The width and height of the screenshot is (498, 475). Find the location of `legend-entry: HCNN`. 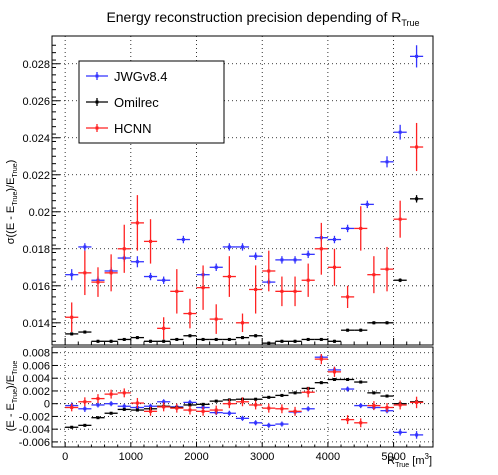

legend-entry: HCNN is located at coordinates (119, 128).